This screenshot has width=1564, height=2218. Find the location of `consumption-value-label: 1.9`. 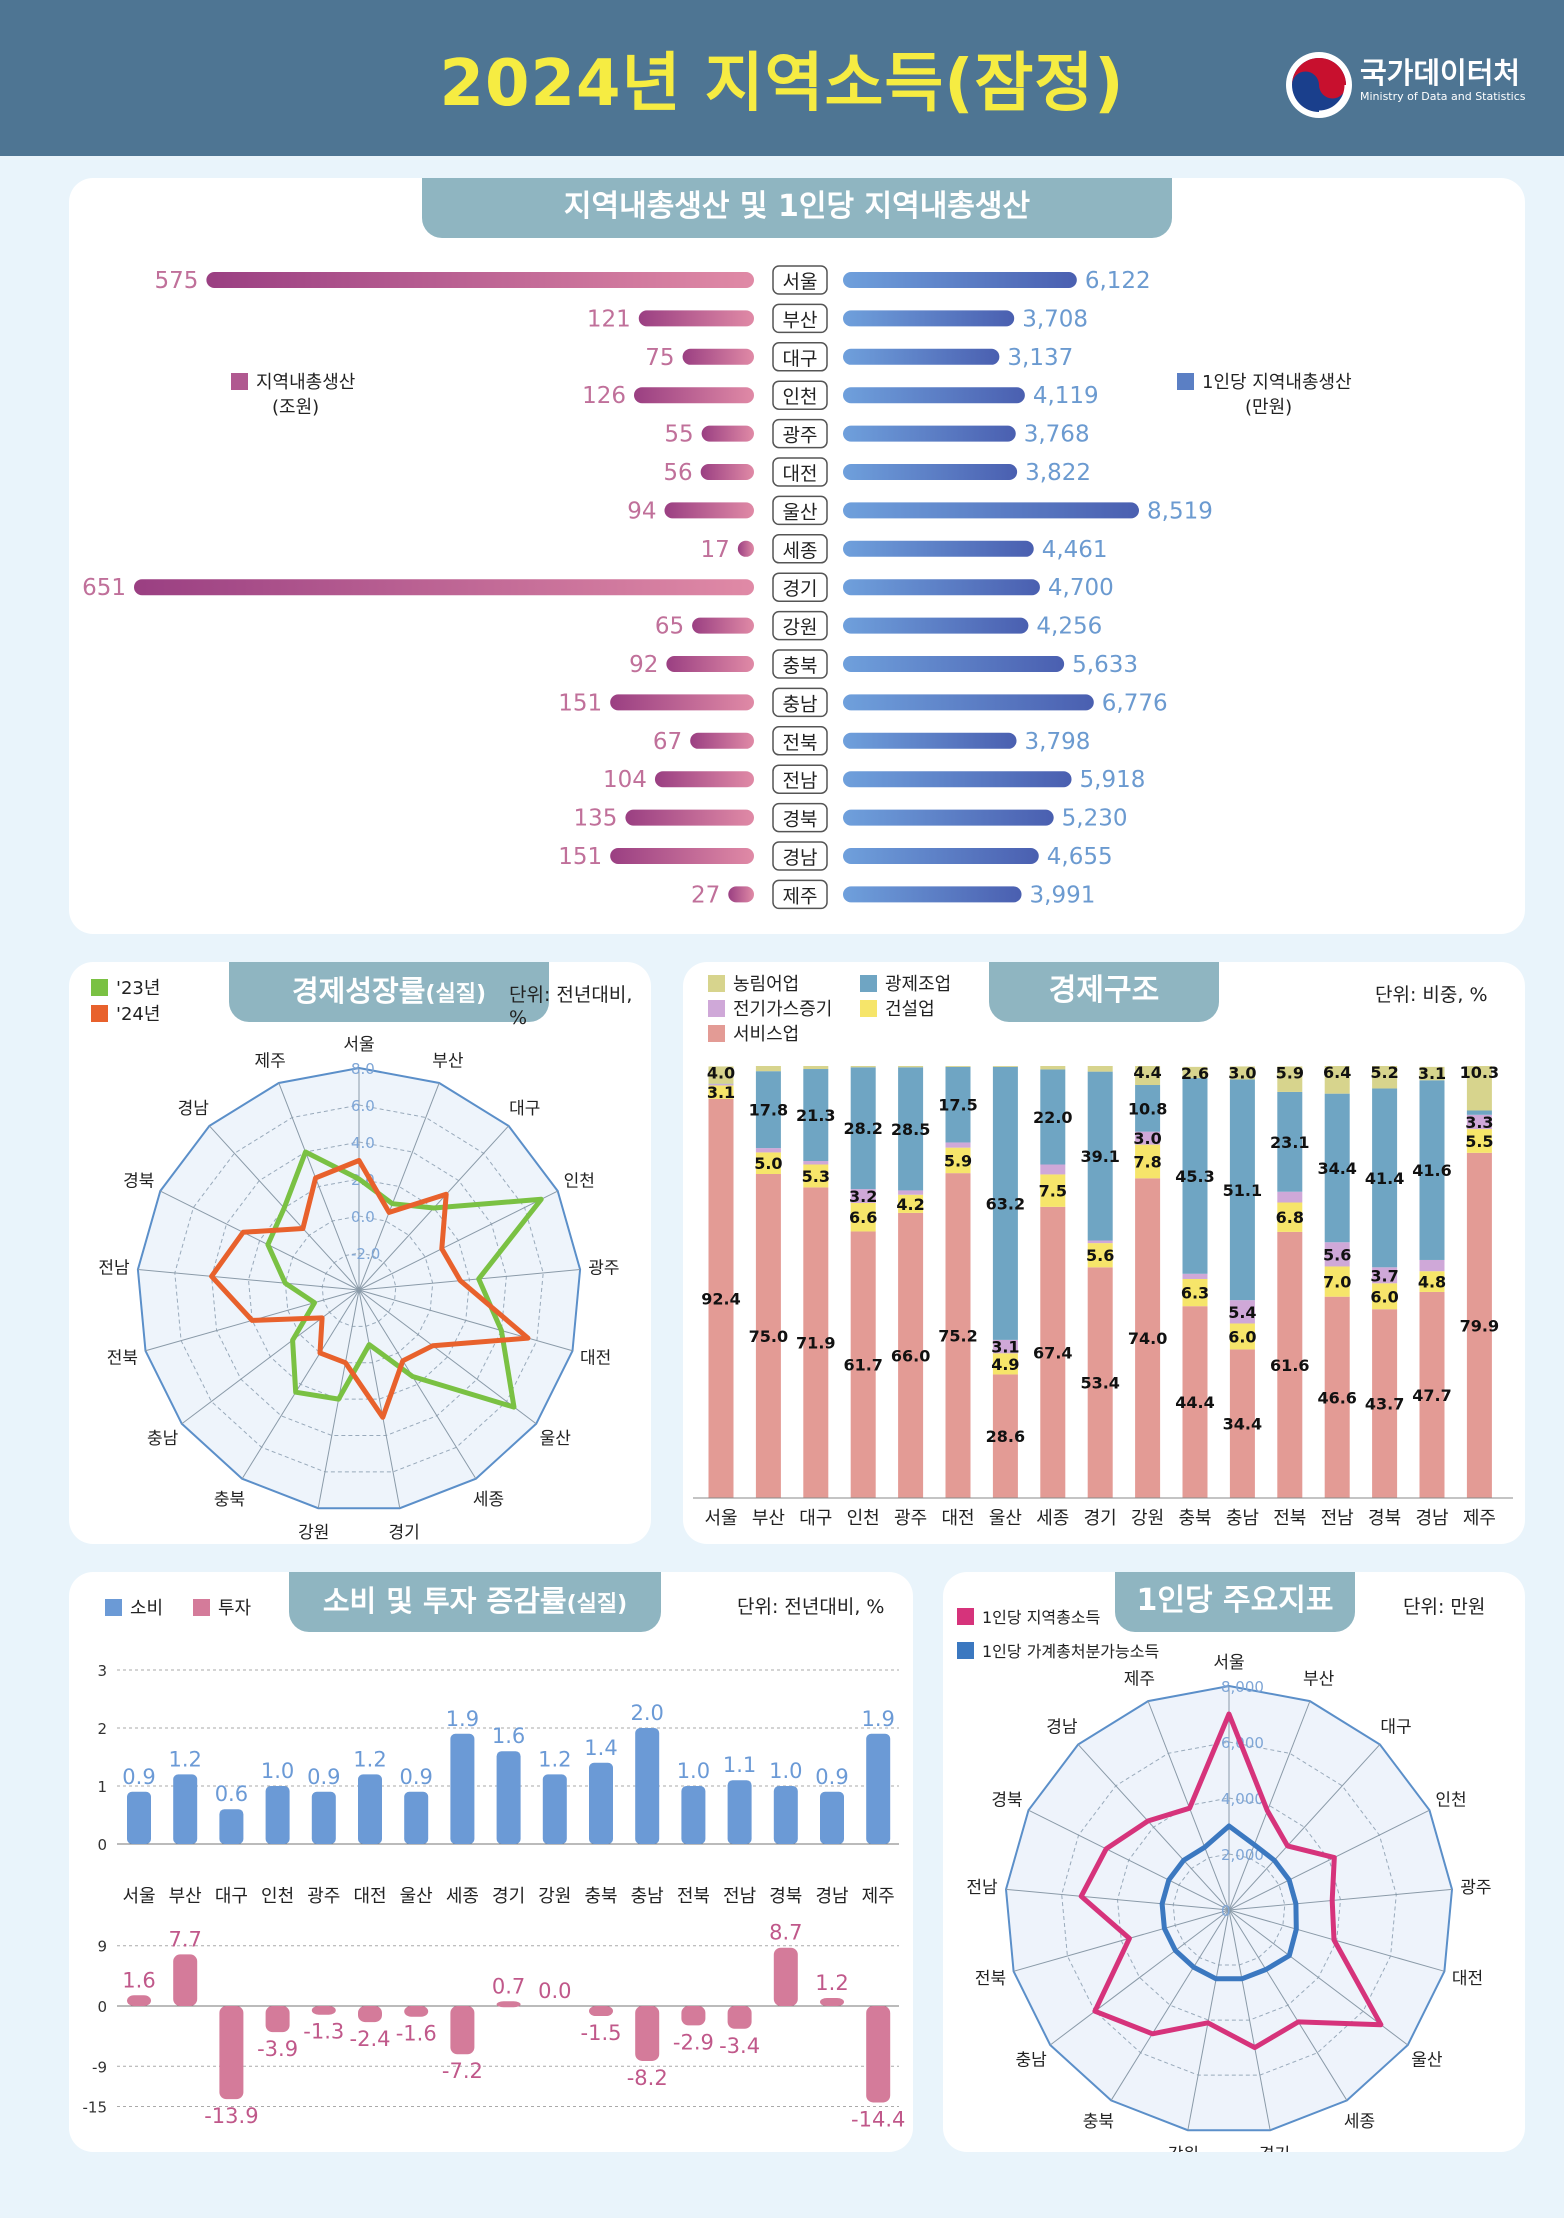

consumption-value-label: 1.9 is located at coordinates (462, 1719).